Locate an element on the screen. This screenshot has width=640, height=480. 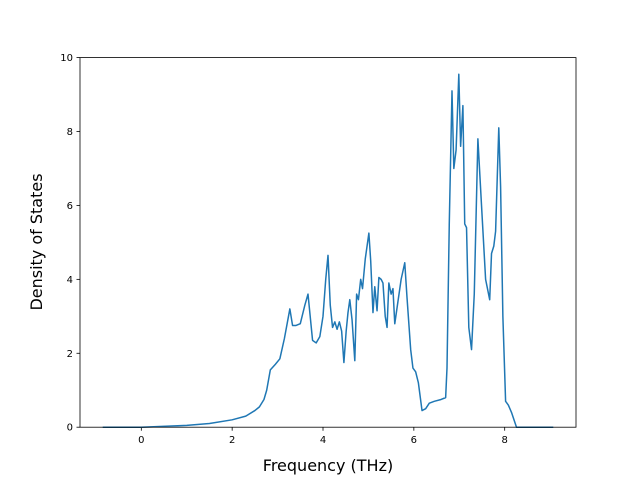
x-axis-label: Frequency (THz) is located at coordinates (328, 465).